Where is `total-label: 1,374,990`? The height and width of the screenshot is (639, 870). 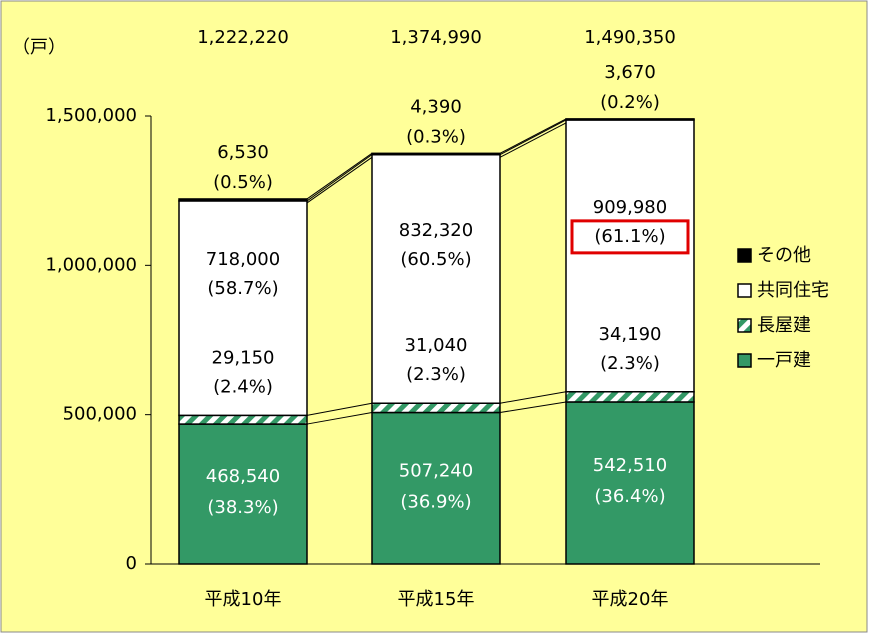 total-label: 1,374,990 is located at coordinates (436, 37).